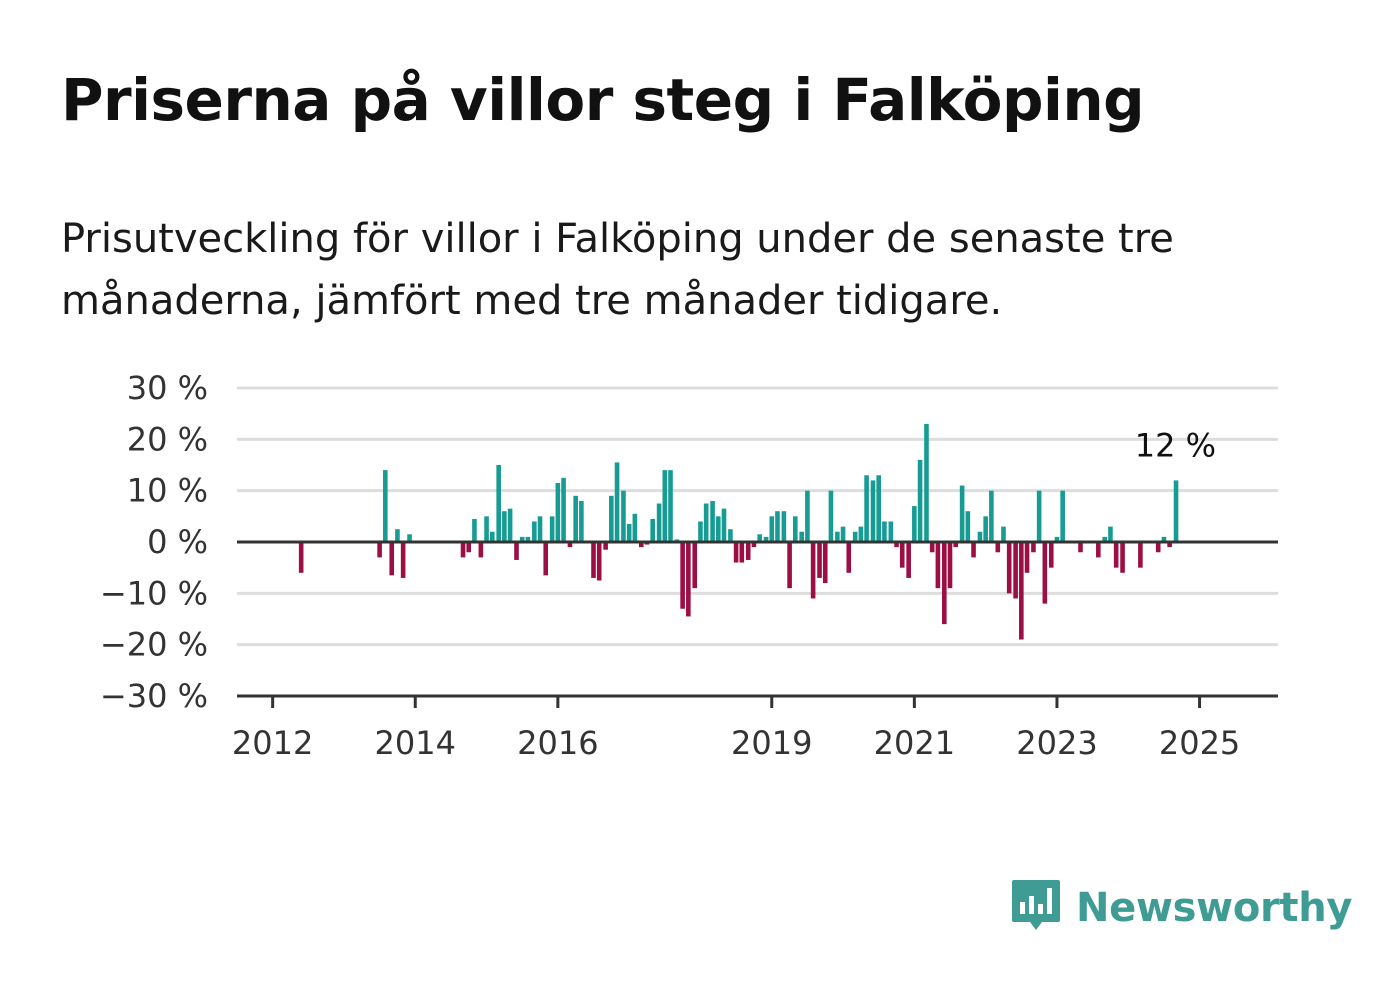 This screenshot has height=999, width=1382. Describe the element at coordinates (738, 531) in the screenshot. I see `bar-layer` at that location.